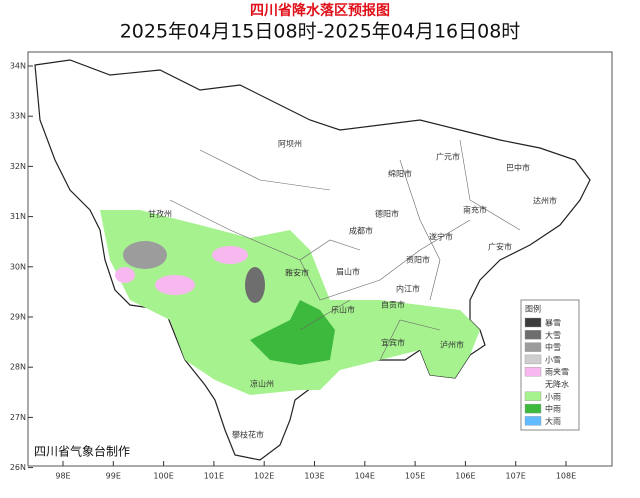 The width and height of the screenshot is (640, 498). Describe the element at coordinates (557, 372) in the screenshot. I see `legend-label: 雨夹雪` at that location.